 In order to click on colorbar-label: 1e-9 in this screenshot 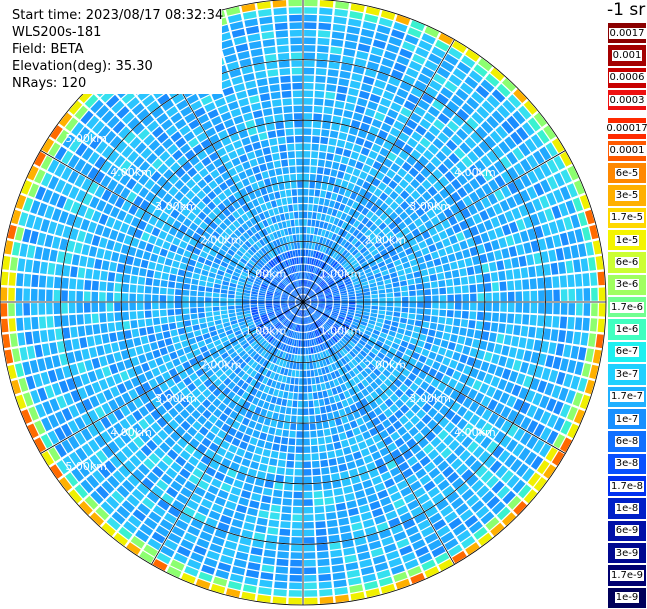, I will do `click(627, 597)`.